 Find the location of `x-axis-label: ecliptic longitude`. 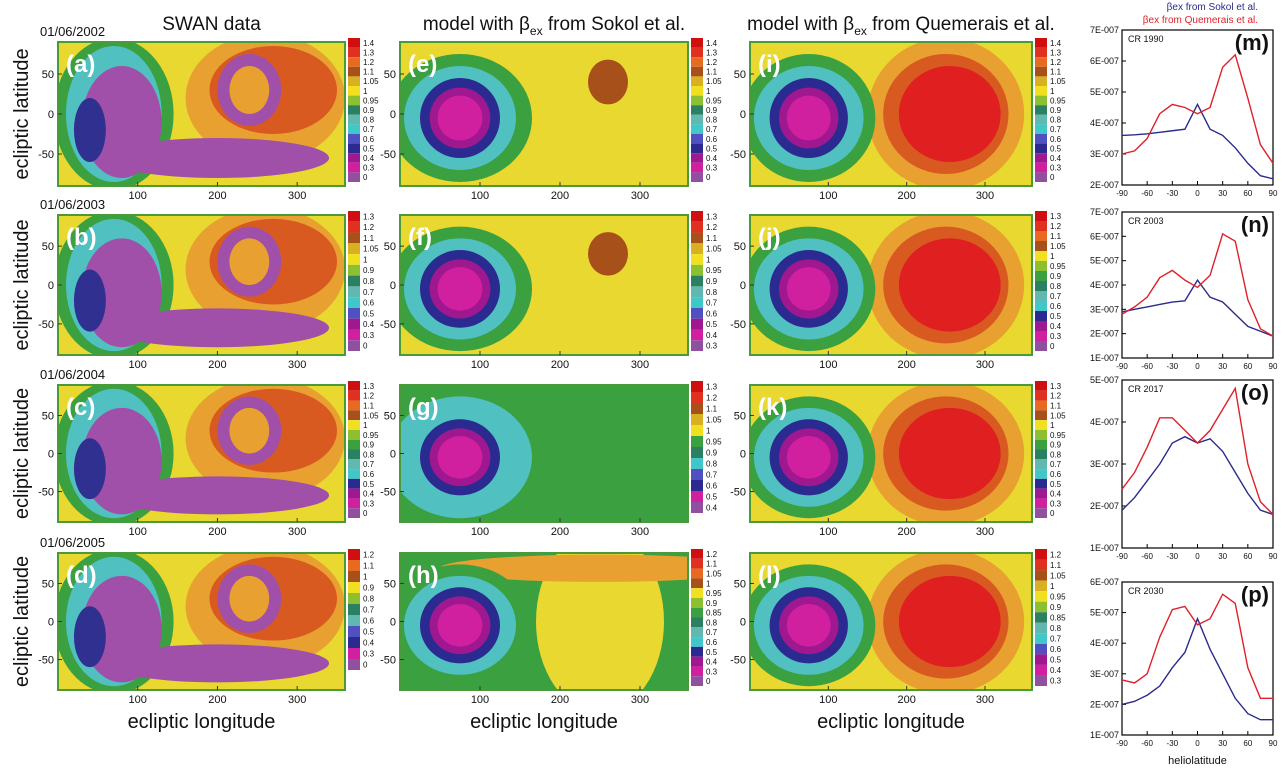

x-axis-label: ecliptic longitude is located at coordinates (891, 722).